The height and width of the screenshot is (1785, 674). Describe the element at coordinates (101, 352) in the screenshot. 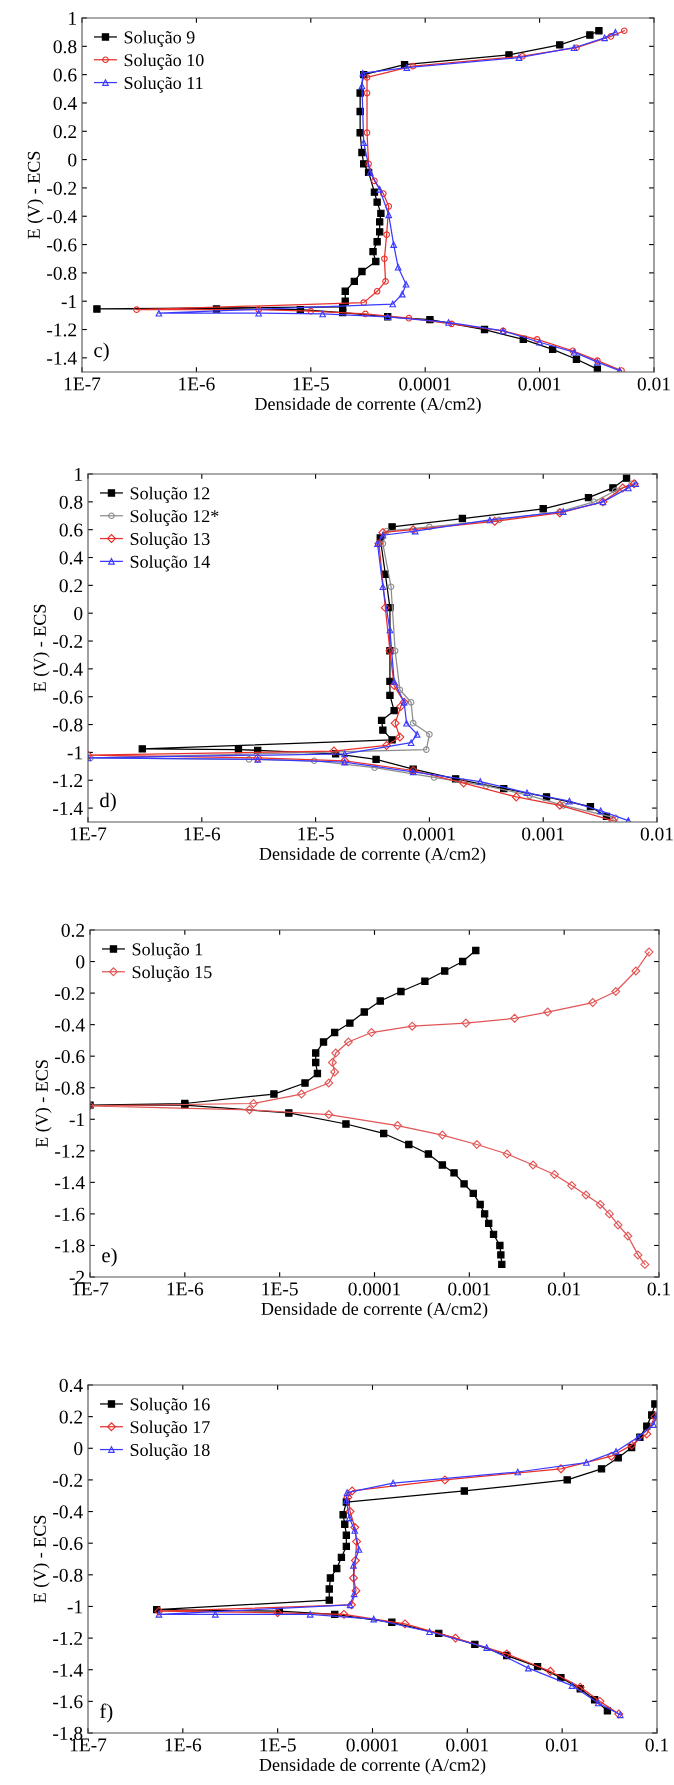

I see `annotation: c)` at that location.